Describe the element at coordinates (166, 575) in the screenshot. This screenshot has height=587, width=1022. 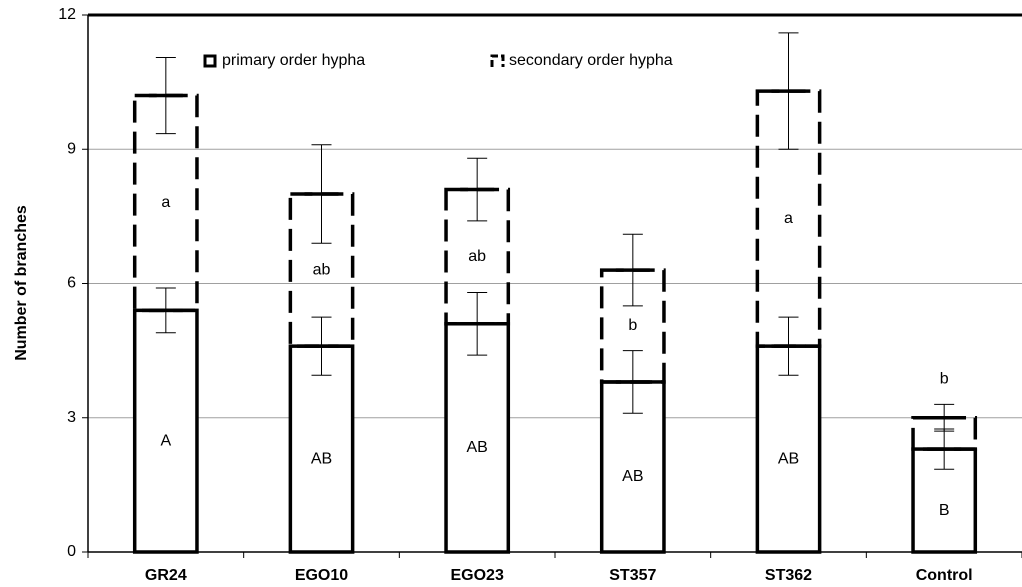
I see `x-tick-label: GR24` at that location.